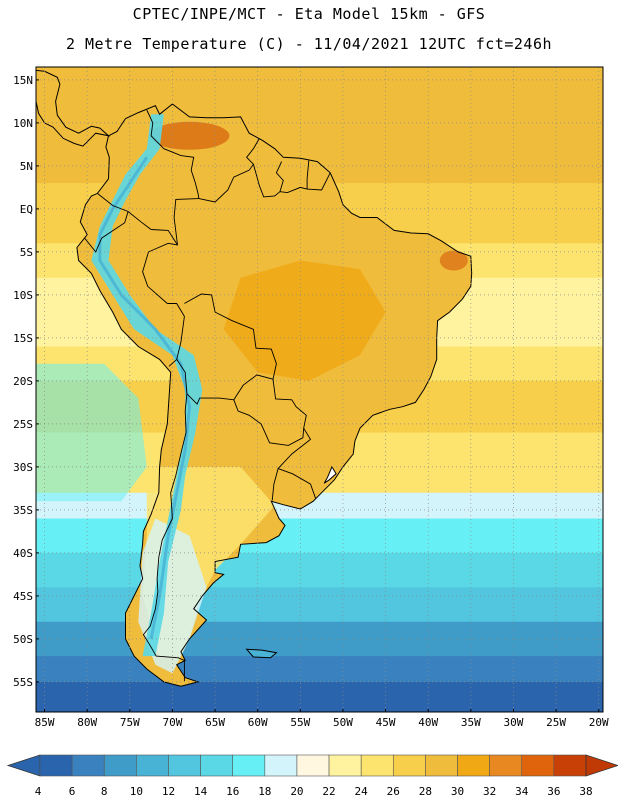  What do you see at coordinates (45, 722) in the screenshot?
I see `longitude-label: 85W` at bounding box center [45, 722].